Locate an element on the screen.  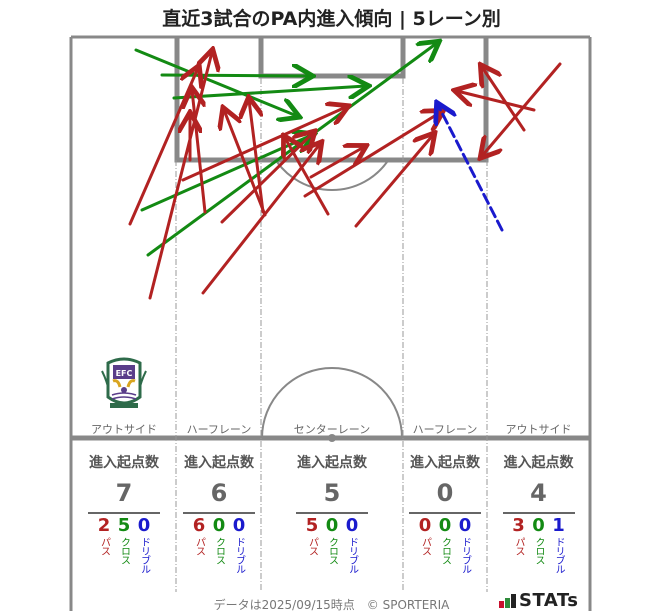
breakdown-center: 5 パス 0 クロス 0 ドリブル is located at coordinates (332, 544).